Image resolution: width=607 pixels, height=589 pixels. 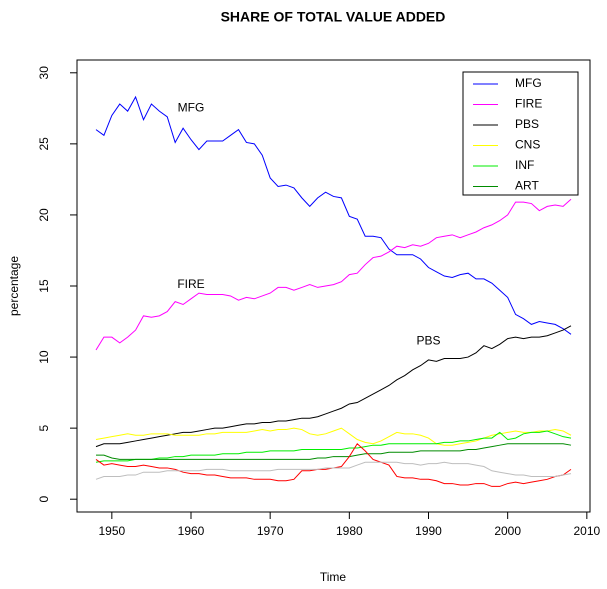 What do you see at coordinates (191, 107) in the screenshot?
I see `annotation: MFG` at bounding box center [191, 107].